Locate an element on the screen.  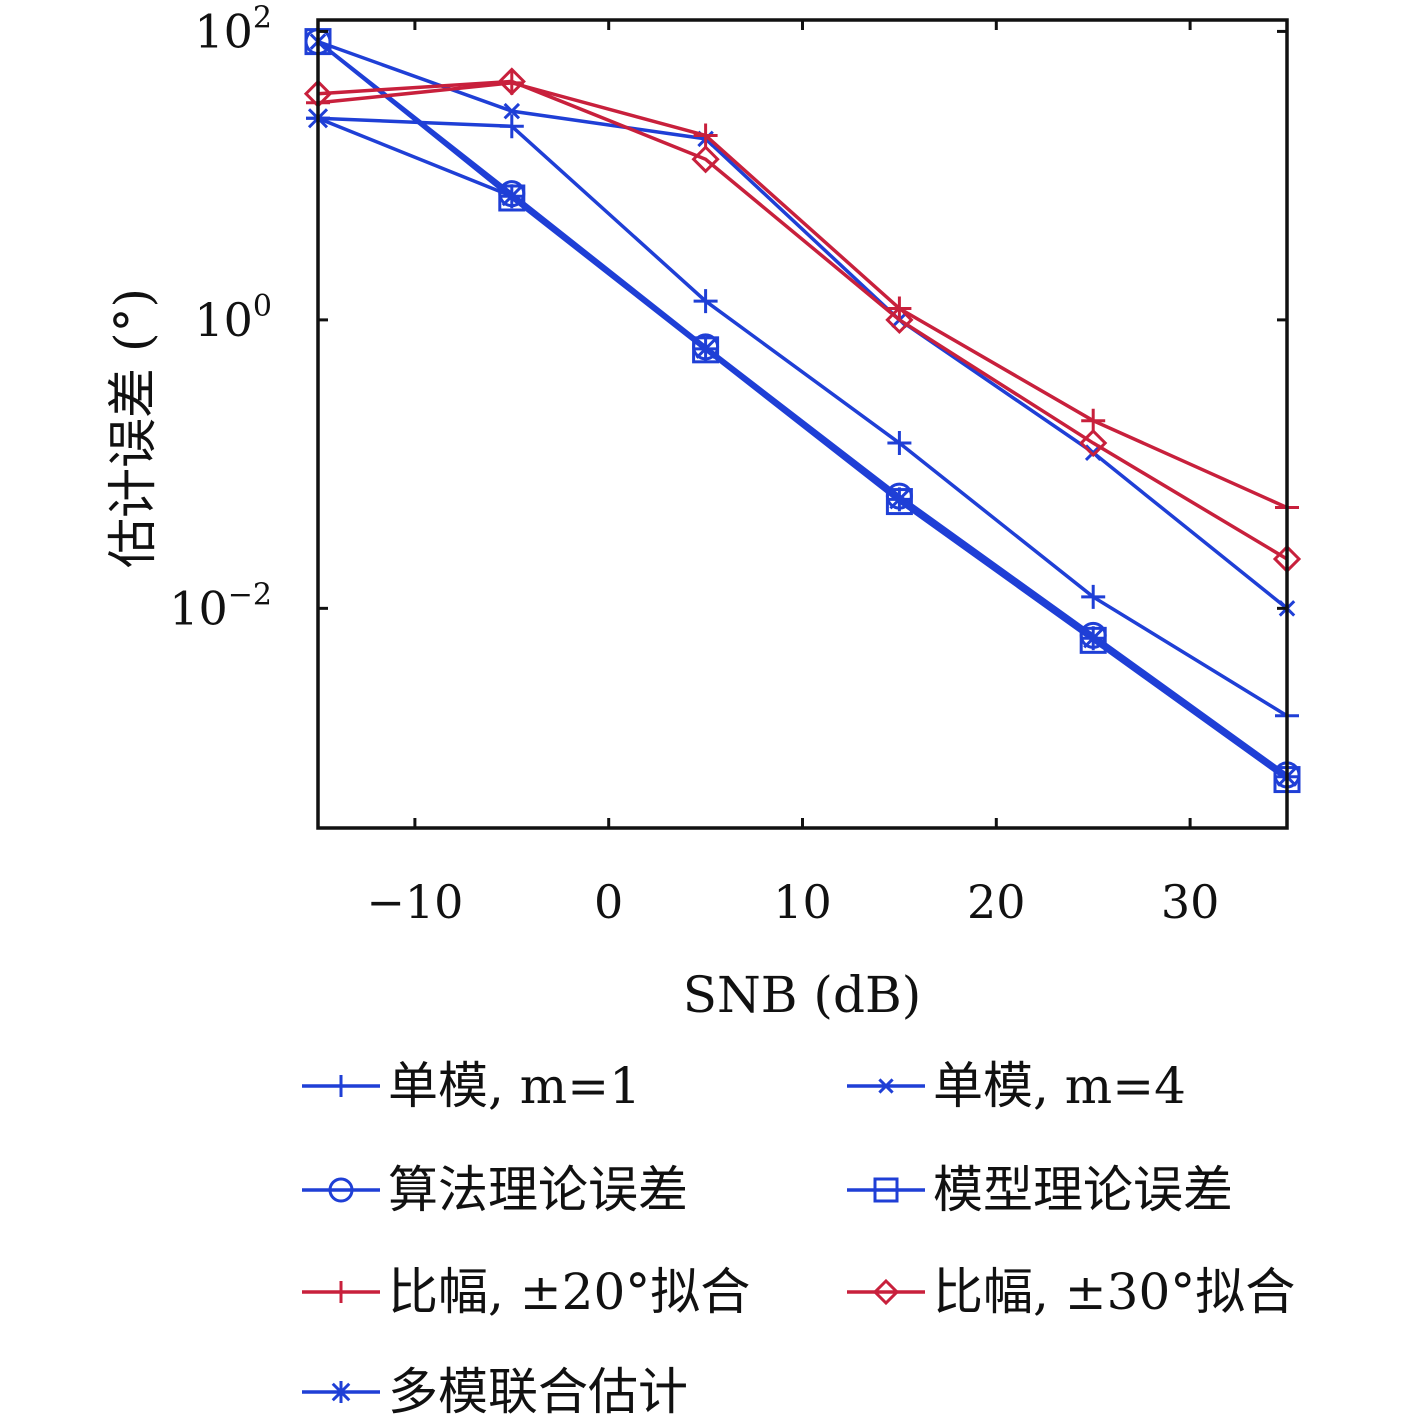
legend-item: 比幅, ±30°拟合 is located at coordinates (1071, 1292).